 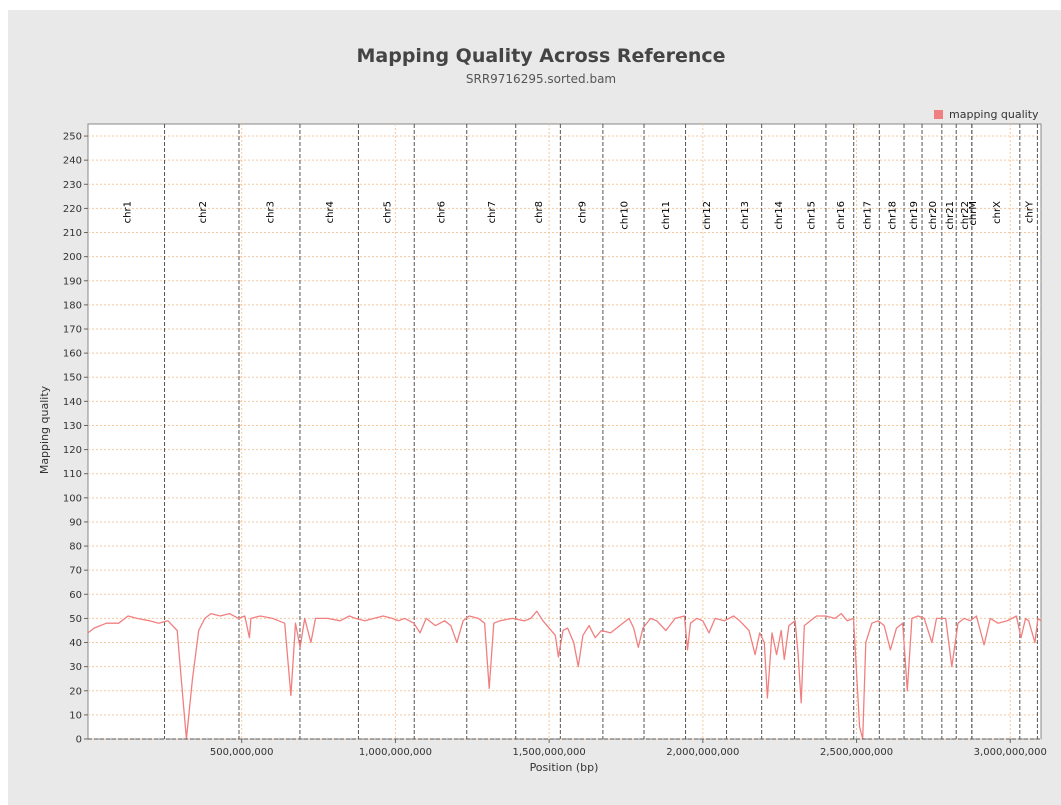 I want to click on y-tick-label: 60, so click(x=75, y=595).